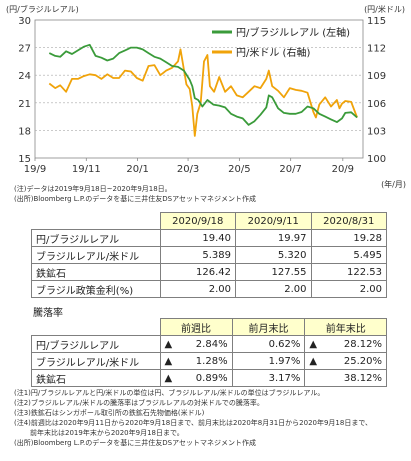  What do you see at coordinates (35, 169) in the screenshot?
I see `x-tick-label: 19/9` at bounding box center [35, 169].